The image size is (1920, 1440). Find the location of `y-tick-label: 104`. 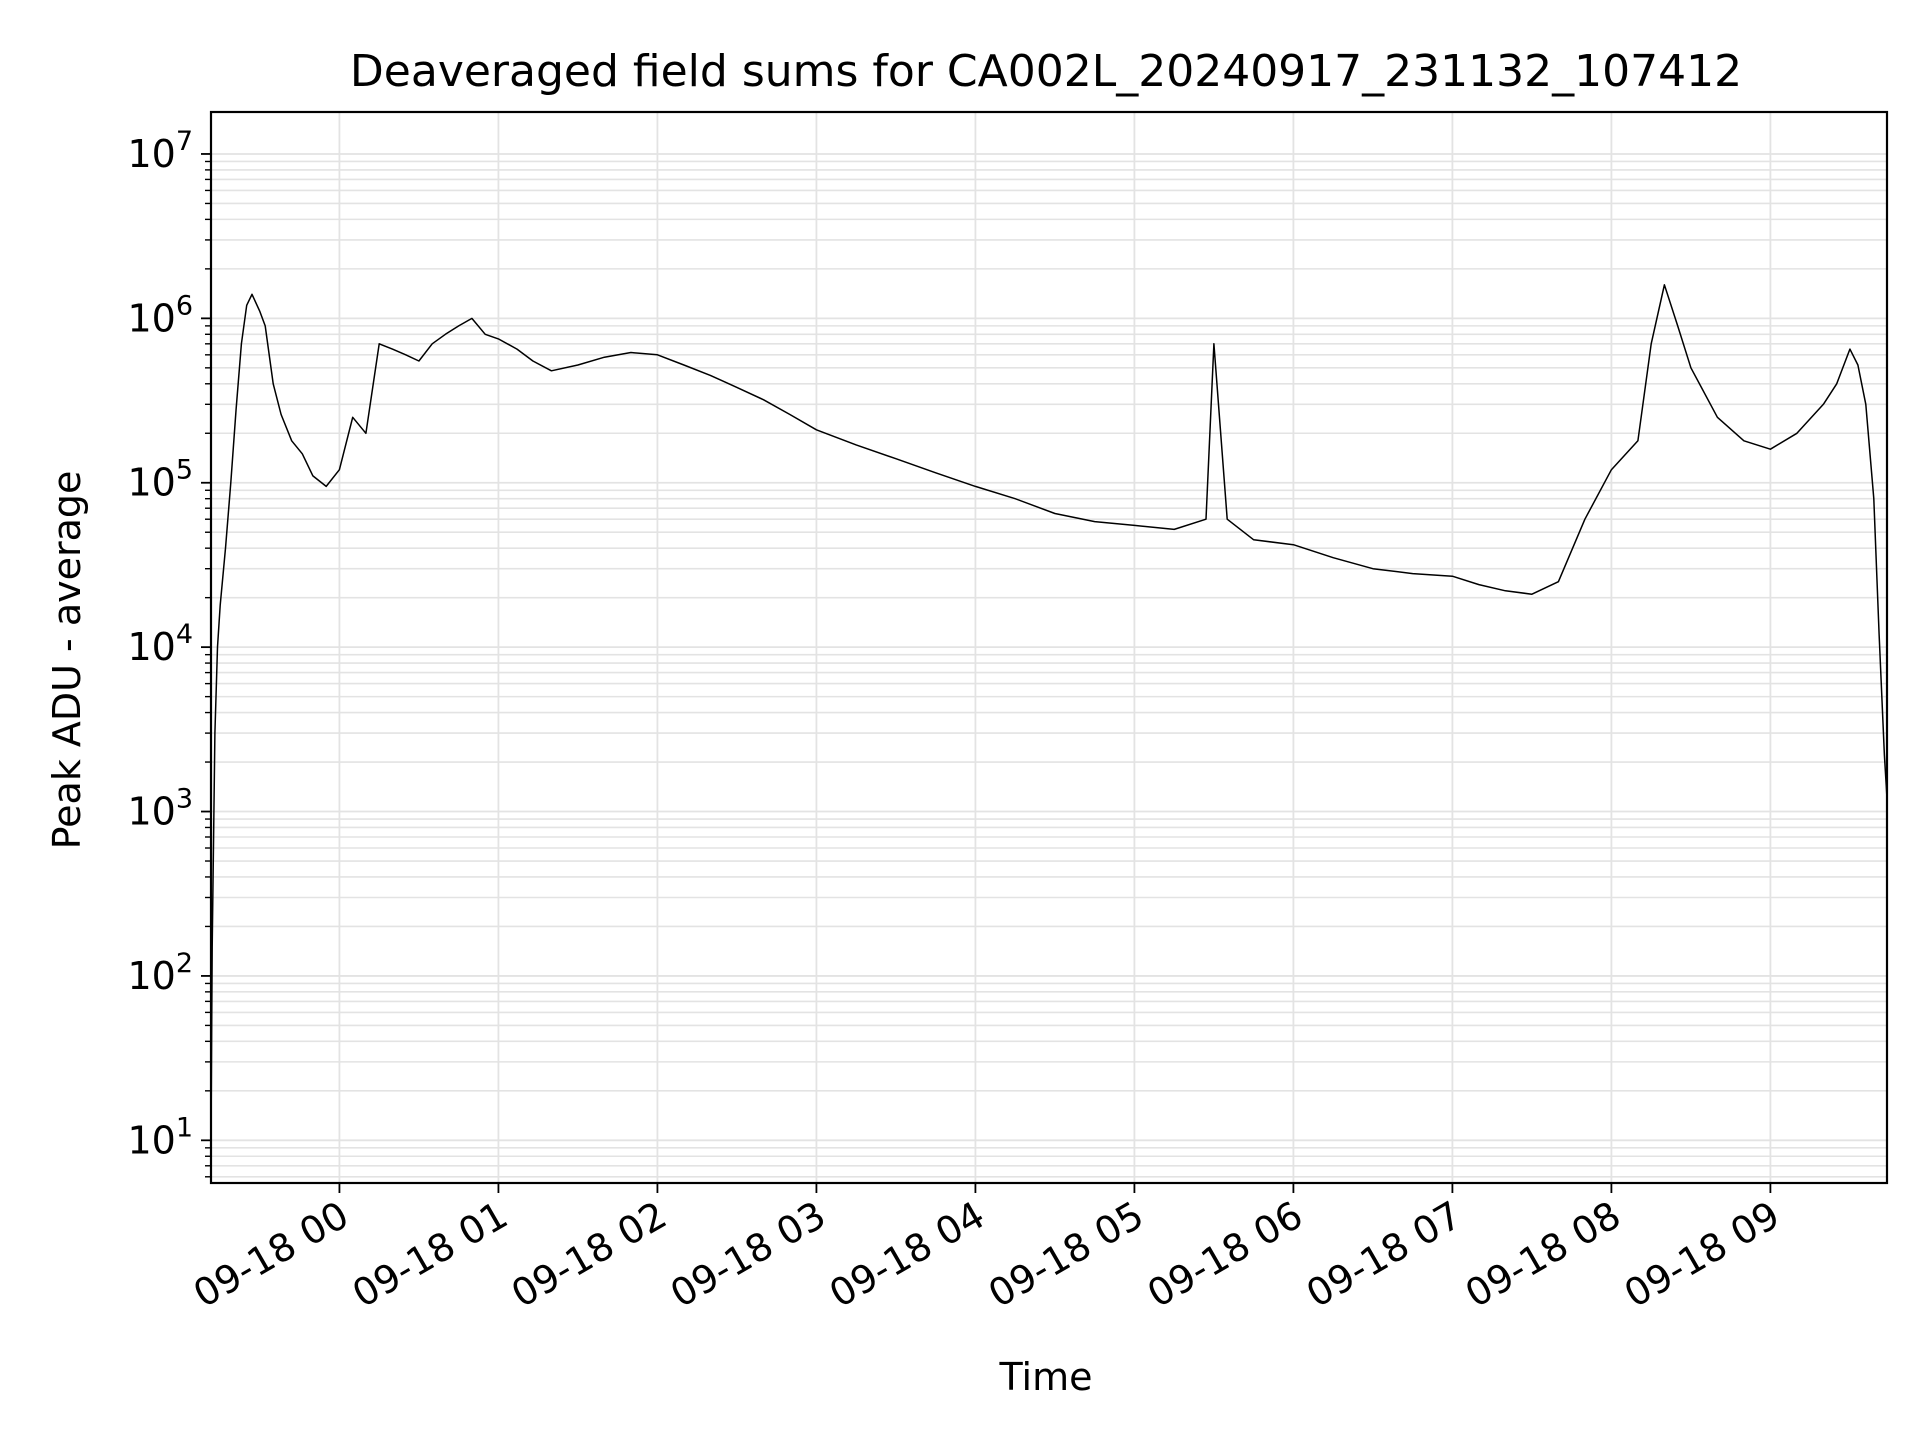

y-tick-label: 104 is located at coordinates (160, 644).